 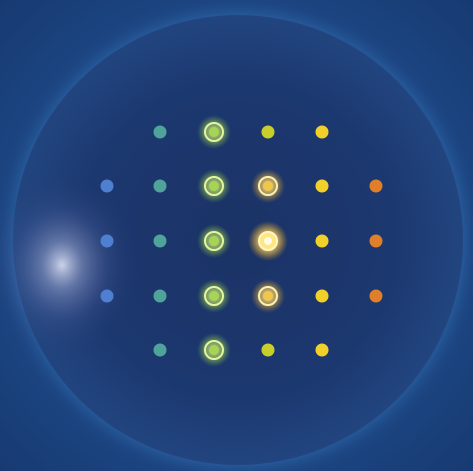 I want to click on dot-orange-r3c6, so click(x=376, y=241).